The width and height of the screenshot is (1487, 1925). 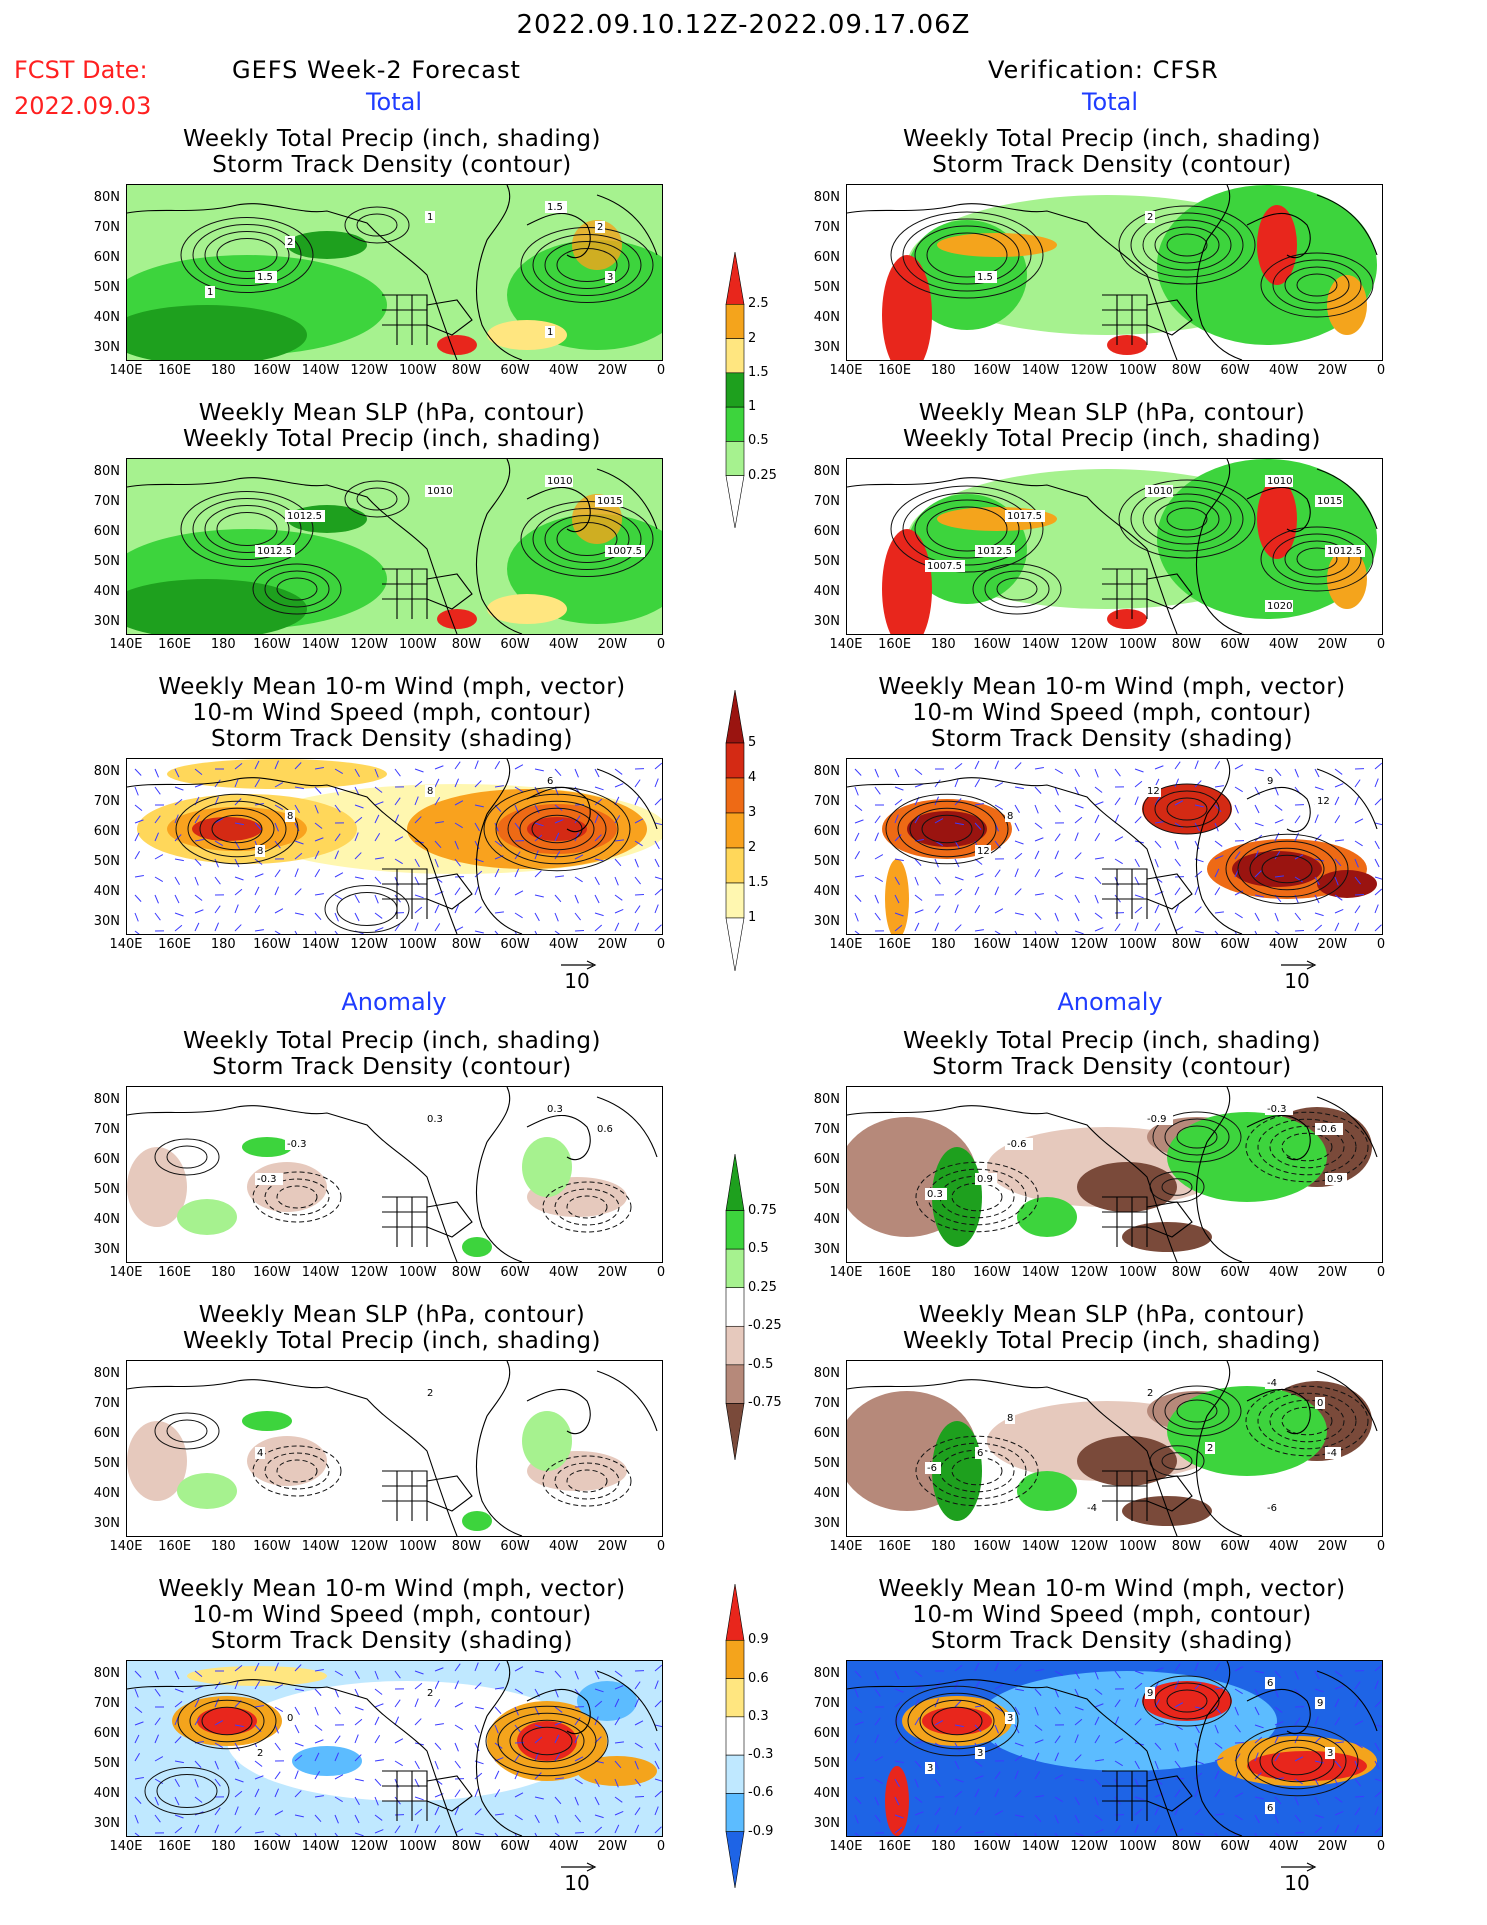 I want to click on colorbar-tick-label: 0.9, so click(x=758, y=1640).